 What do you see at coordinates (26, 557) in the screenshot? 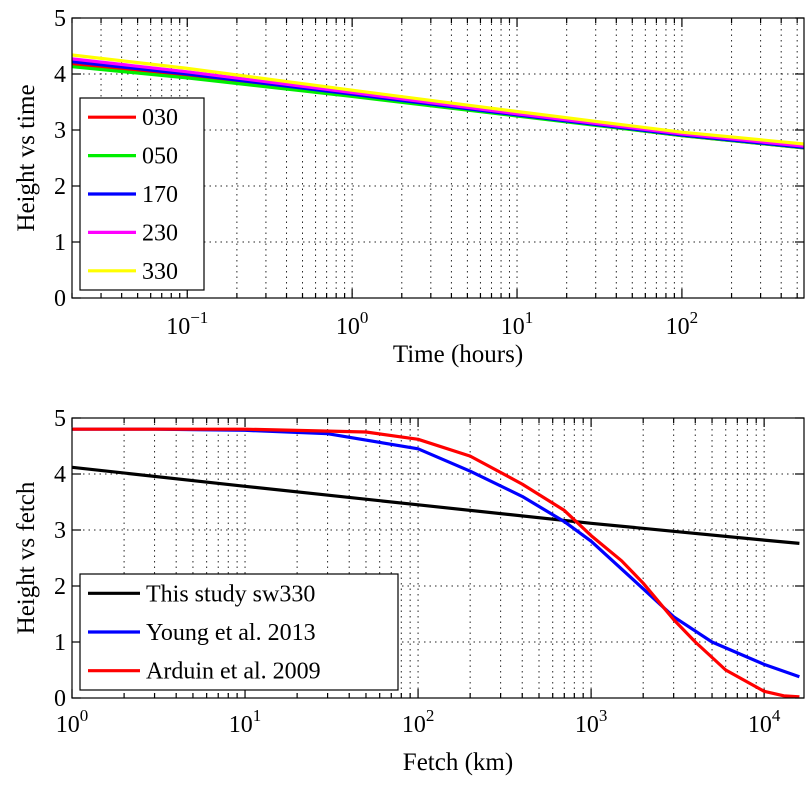
I see `y-axis-title: Height vs fetch` at bounding box center [26, 557].